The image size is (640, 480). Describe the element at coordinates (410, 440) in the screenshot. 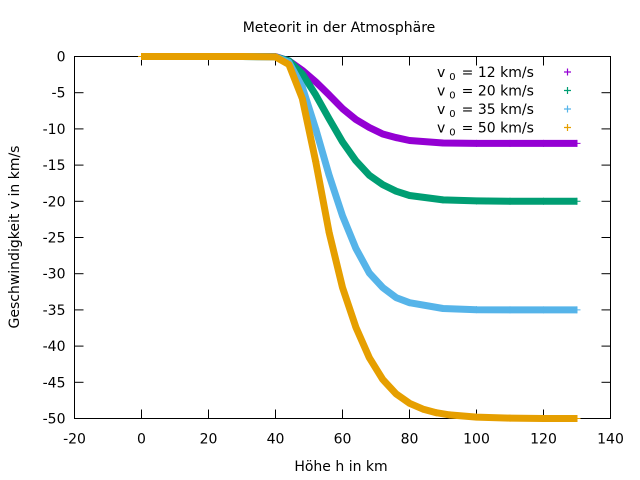

I see `x-tick-label: 80` at that location.